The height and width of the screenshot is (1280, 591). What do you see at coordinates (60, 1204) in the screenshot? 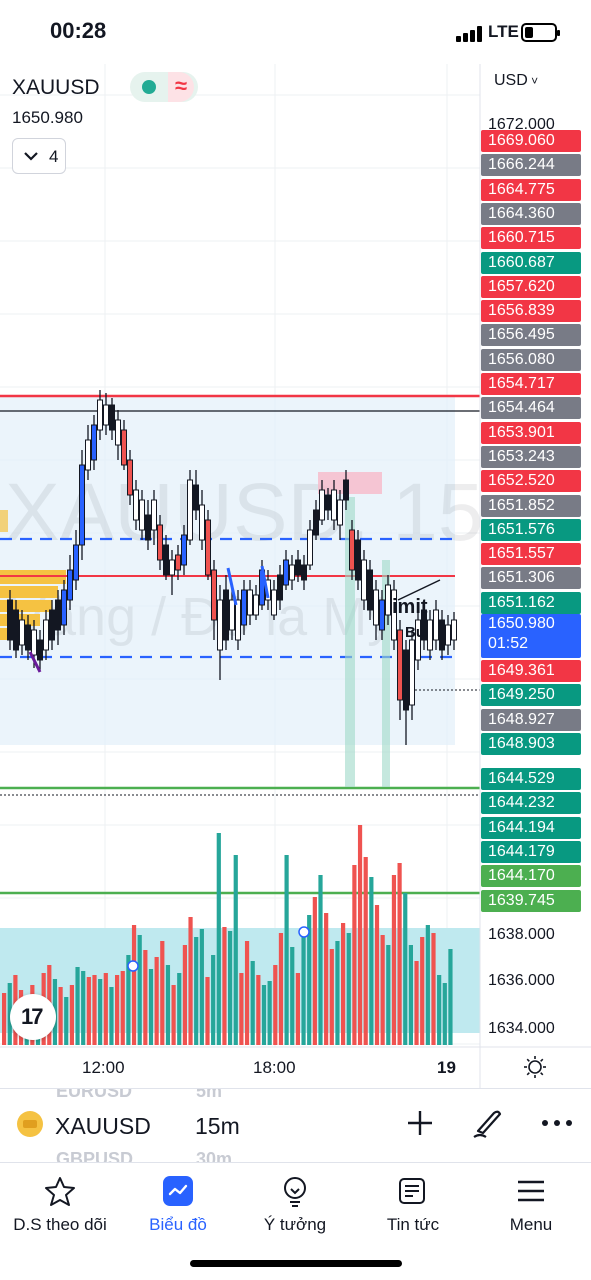
I see `nav-watchlist: D.S theo dõi` at bounding box center [60, 1204].